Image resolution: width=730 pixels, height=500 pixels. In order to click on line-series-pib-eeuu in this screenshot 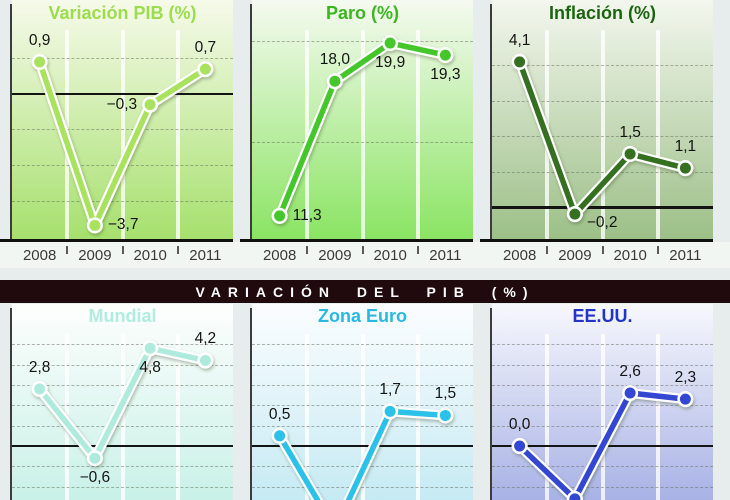, I will do `click(602, 442)`.